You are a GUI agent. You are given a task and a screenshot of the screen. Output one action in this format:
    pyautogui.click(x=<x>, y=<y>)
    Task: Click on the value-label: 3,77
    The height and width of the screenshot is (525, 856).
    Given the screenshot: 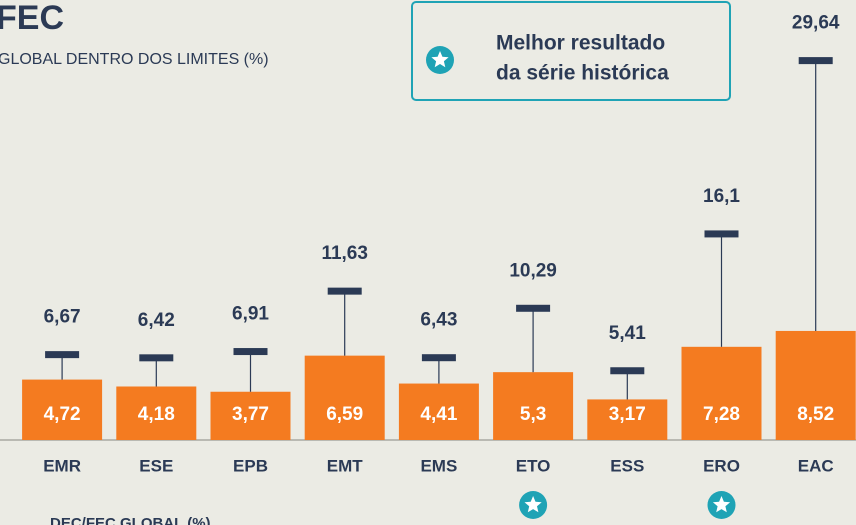 What is the action you would take?
    pyautogui.click(x=250, y=414)
    